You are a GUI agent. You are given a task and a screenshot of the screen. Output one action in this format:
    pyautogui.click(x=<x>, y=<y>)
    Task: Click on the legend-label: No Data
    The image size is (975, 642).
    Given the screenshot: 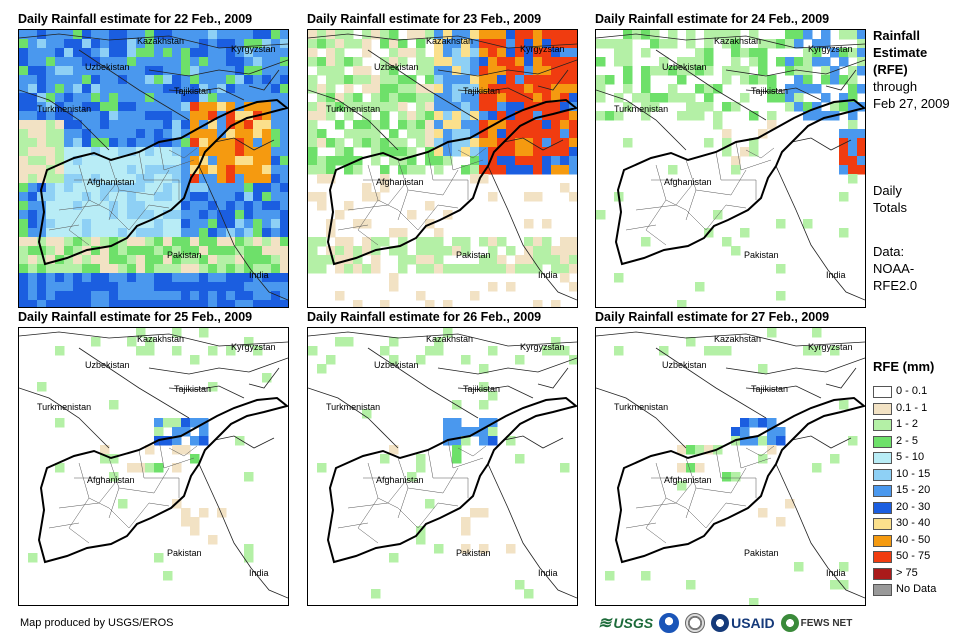 What is the action you would take?
    pyautogui.click(x=916, y=589)
    